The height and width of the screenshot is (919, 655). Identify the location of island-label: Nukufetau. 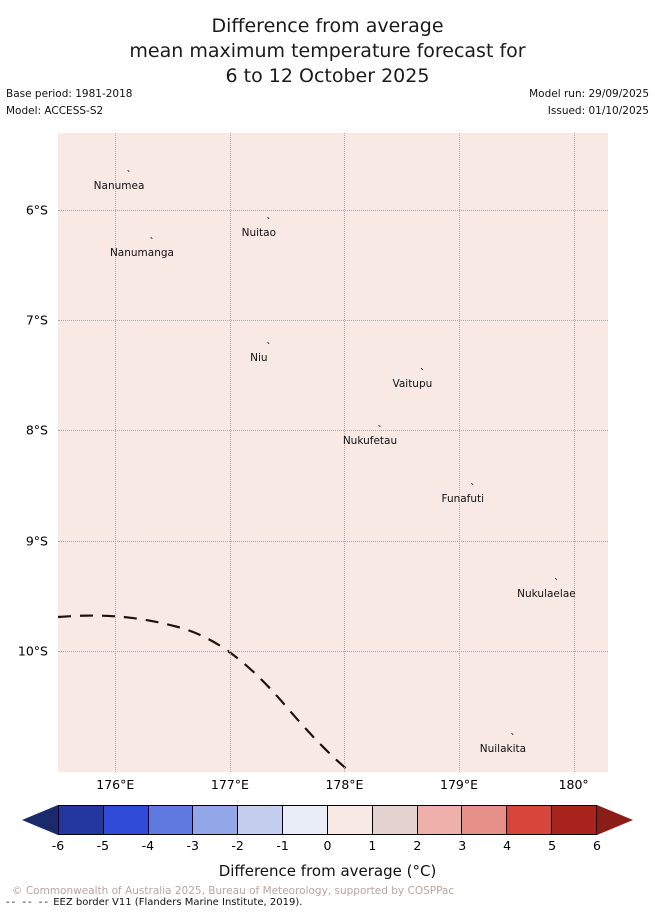
(370, 441).